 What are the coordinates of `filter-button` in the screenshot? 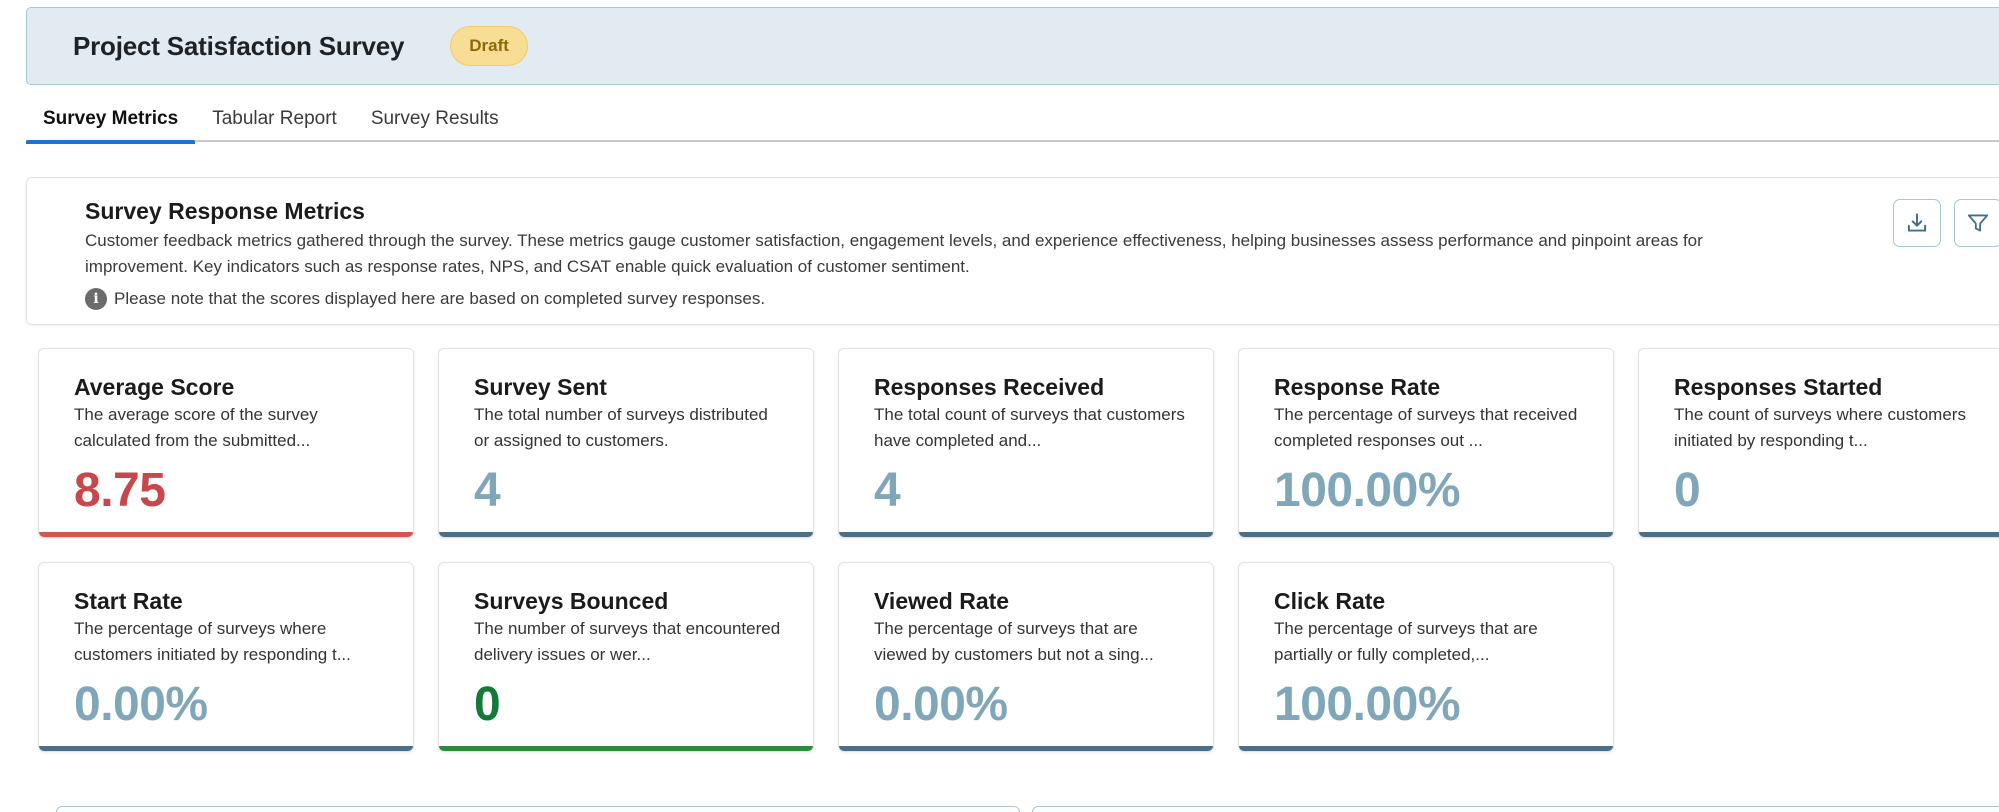 It's located at (1976, 223).